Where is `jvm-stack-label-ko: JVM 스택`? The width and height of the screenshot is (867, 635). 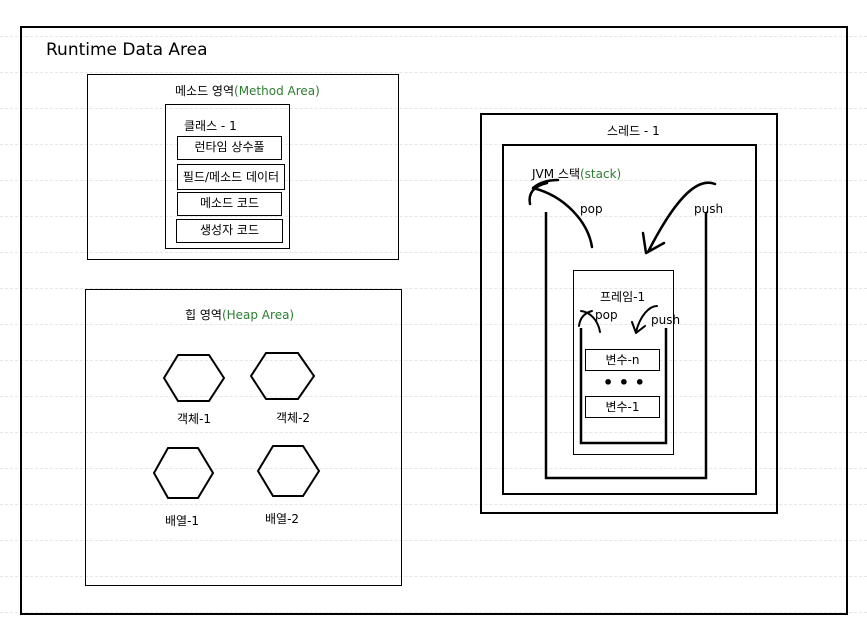 jvm-stack-label-ko: JVM 스택 is located at coordinates (556, 174).